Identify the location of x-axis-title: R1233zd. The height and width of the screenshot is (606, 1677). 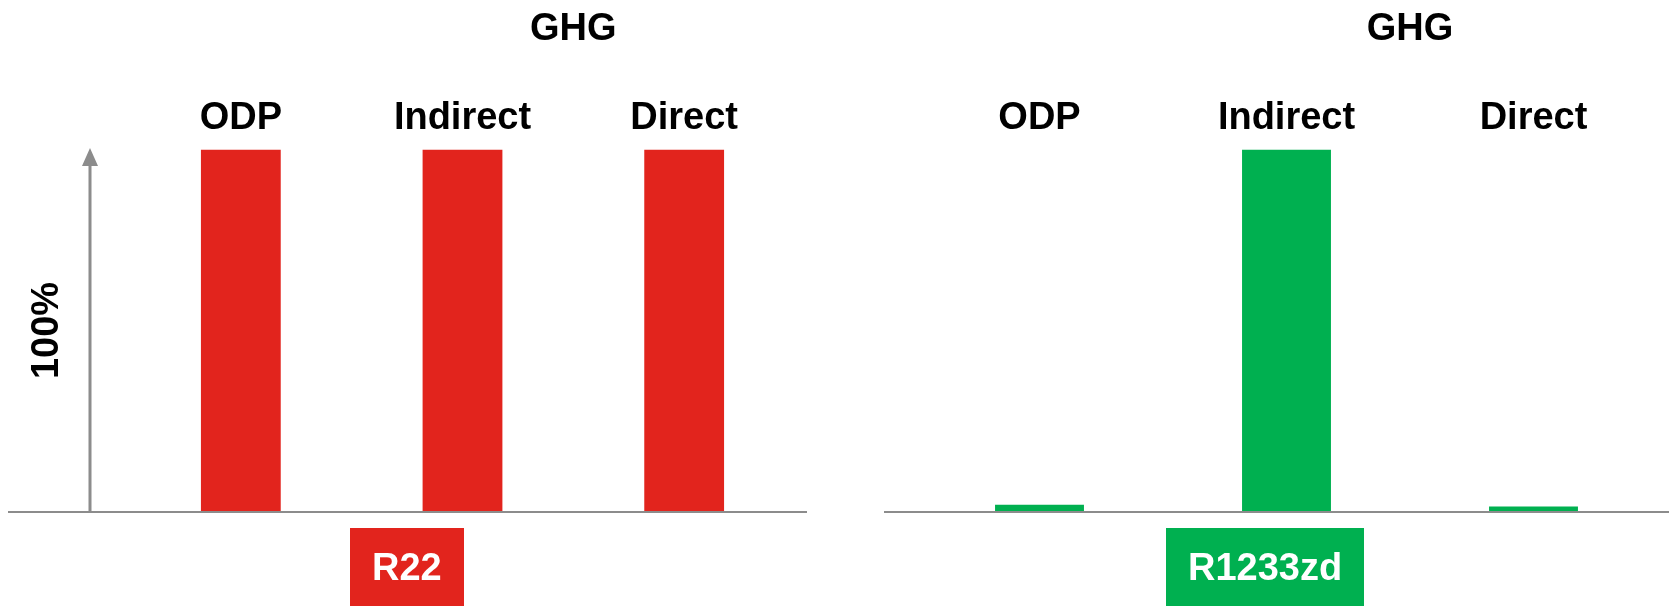
(1265, 567).